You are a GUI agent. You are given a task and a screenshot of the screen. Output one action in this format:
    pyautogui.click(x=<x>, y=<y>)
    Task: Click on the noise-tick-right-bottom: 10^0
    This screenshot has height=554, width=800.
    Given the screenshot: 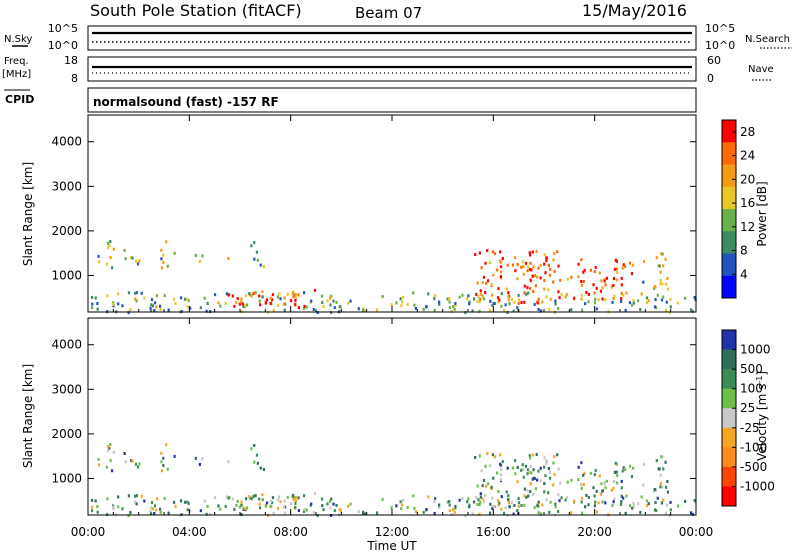 What is the action you would take?
    pyautogui.click(x=720, y=45)
    